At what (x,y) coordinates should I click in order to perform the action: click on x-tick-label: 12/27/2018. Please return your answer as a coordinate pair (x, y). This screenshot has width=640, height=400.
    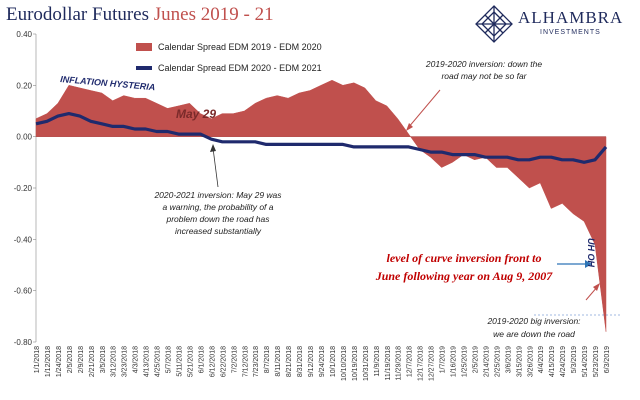
    Looking at the image, I should click on (432, 363).